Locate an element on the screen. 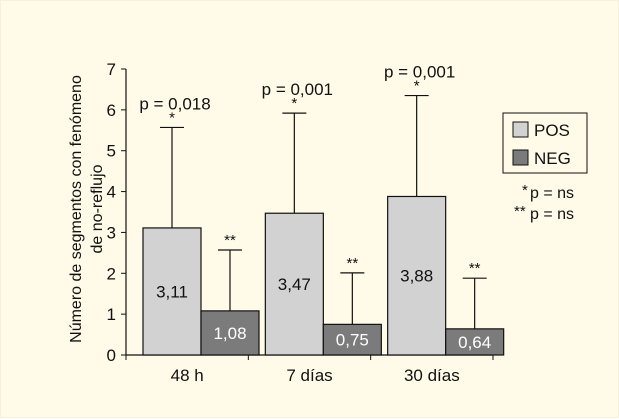 This screenshot has width=619, height=419. y-axis-label-line1: Número de segmentos con fenómeno is located at coordinates (76, 209).